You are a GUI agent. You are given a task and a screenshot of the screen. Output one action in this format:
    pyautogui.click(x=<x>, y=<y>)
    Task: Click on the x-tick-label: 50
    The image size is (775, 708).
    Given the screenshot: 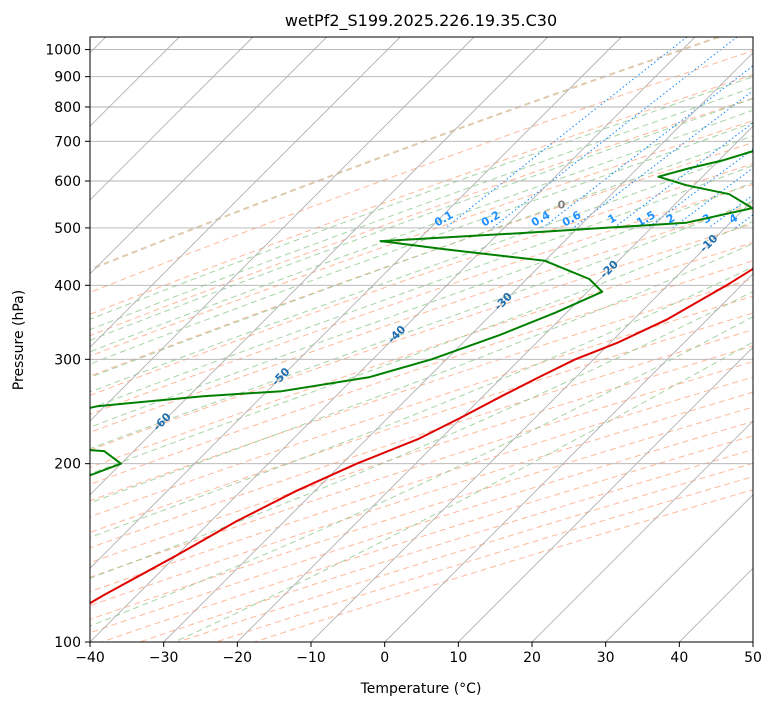 What is the action you would take?
    pyautogui.click(x=753, y=658)
    